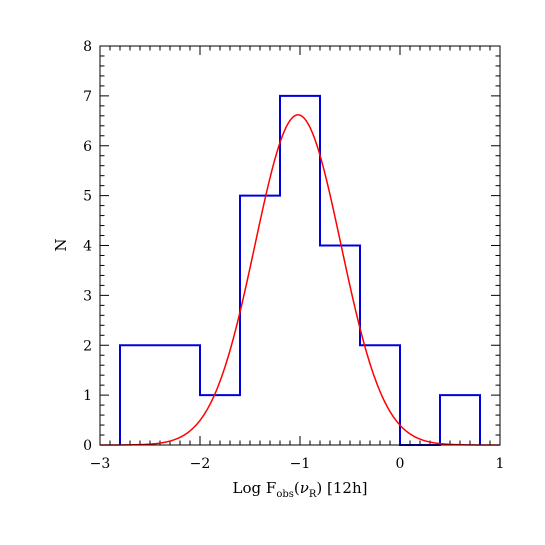 Image resolution: width=545 pixels, height=545 pixels. Describe the element at coordinates (87, 97) in the screenshot. I see `y-tick-label: 7` at that location.